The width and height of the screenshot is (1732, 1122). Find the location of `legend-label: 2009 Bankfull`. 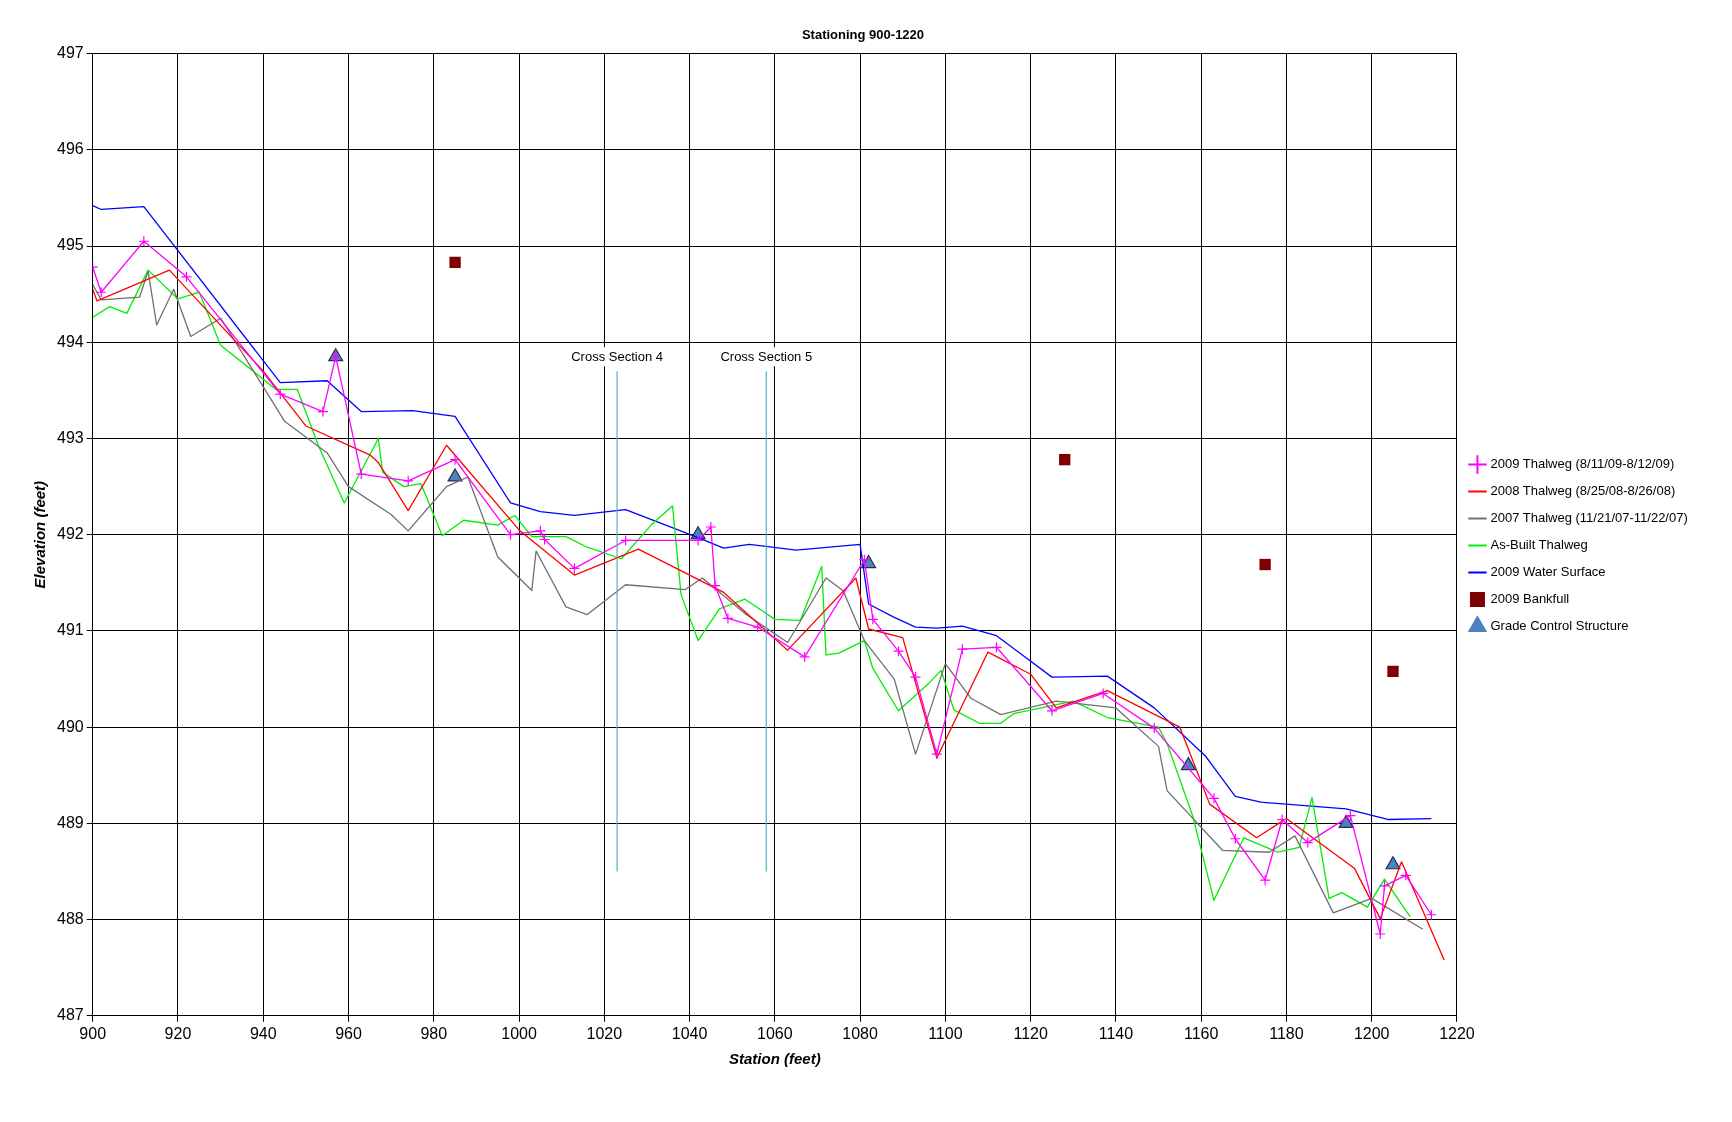

legend-label: 2009 Bankfull is located at coordinates (1530, 599).